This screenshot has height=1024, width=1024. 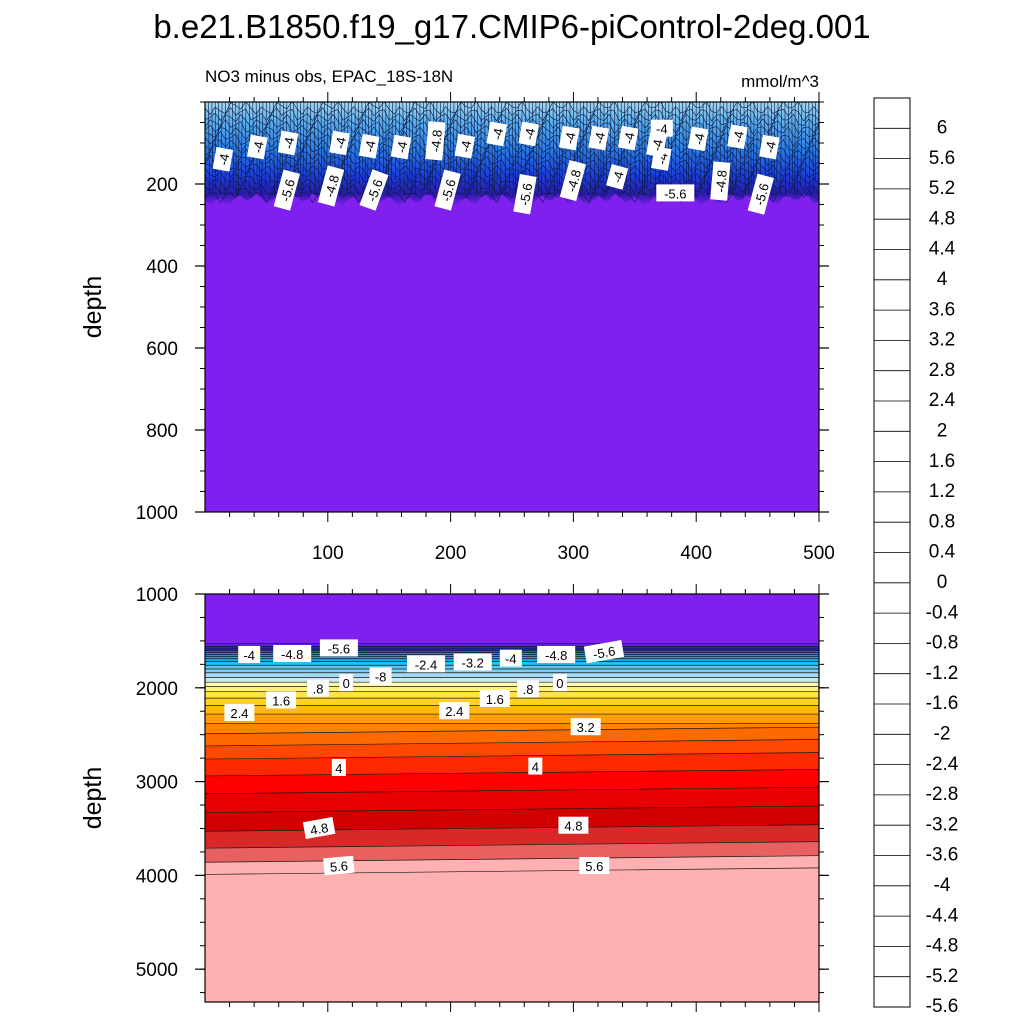 What do you see at coordinates (942, 976) in the screenshot?
I see `colorbar-label: -5.2` at bounding box center [942, 976].